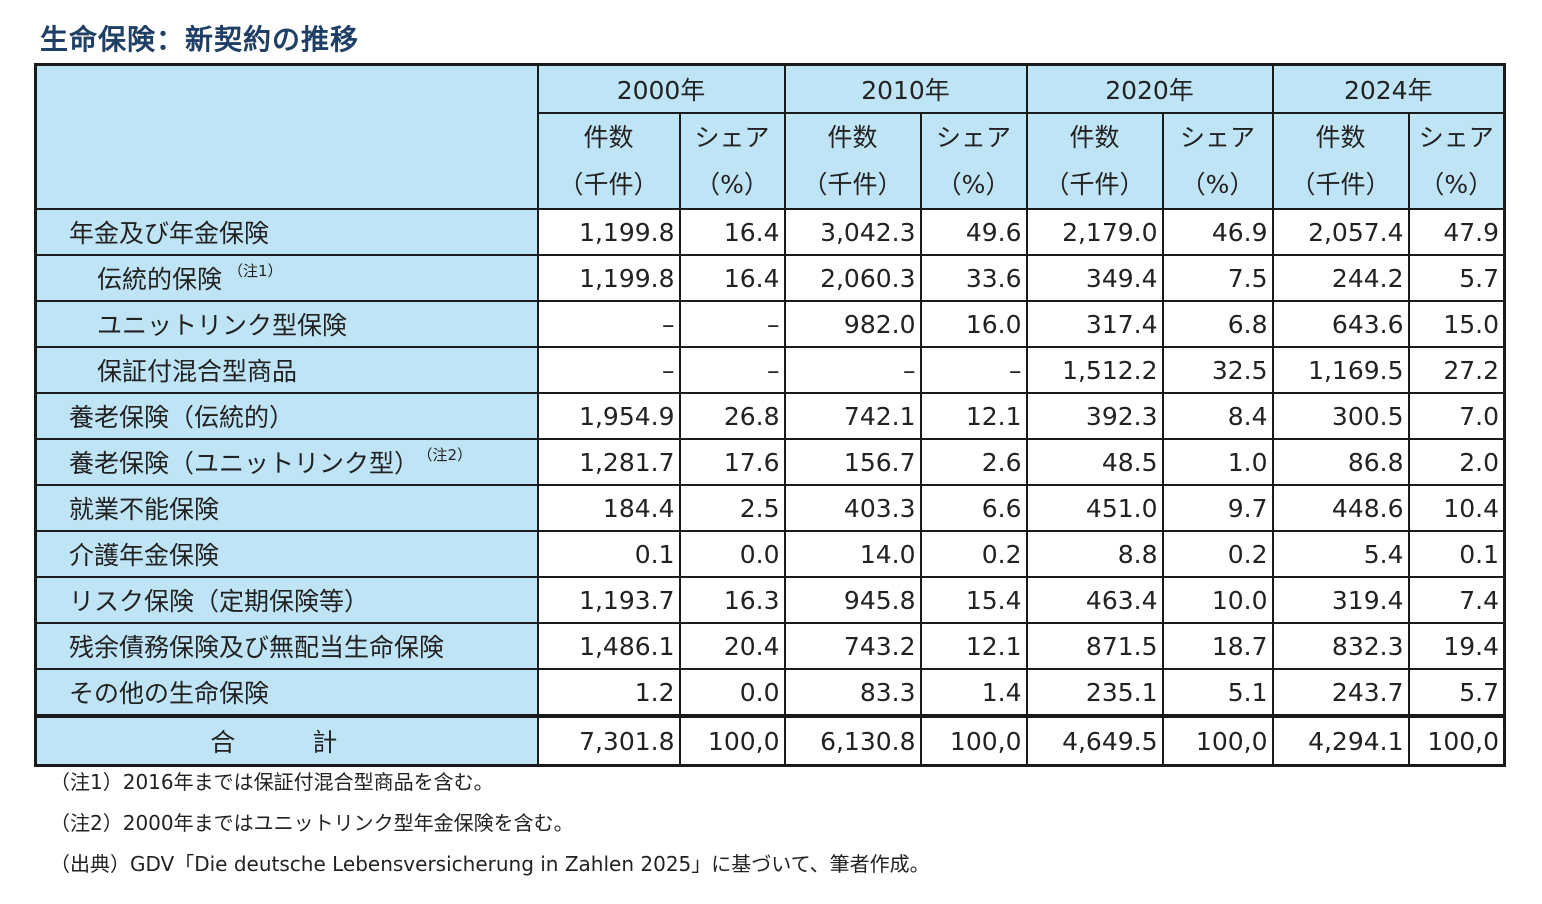 The image size is (1542, 904). What do you see at coordinates (1456, 646) in the screenshot?
I see `share-cell: 19.4` at bounding box center [1456, 646].